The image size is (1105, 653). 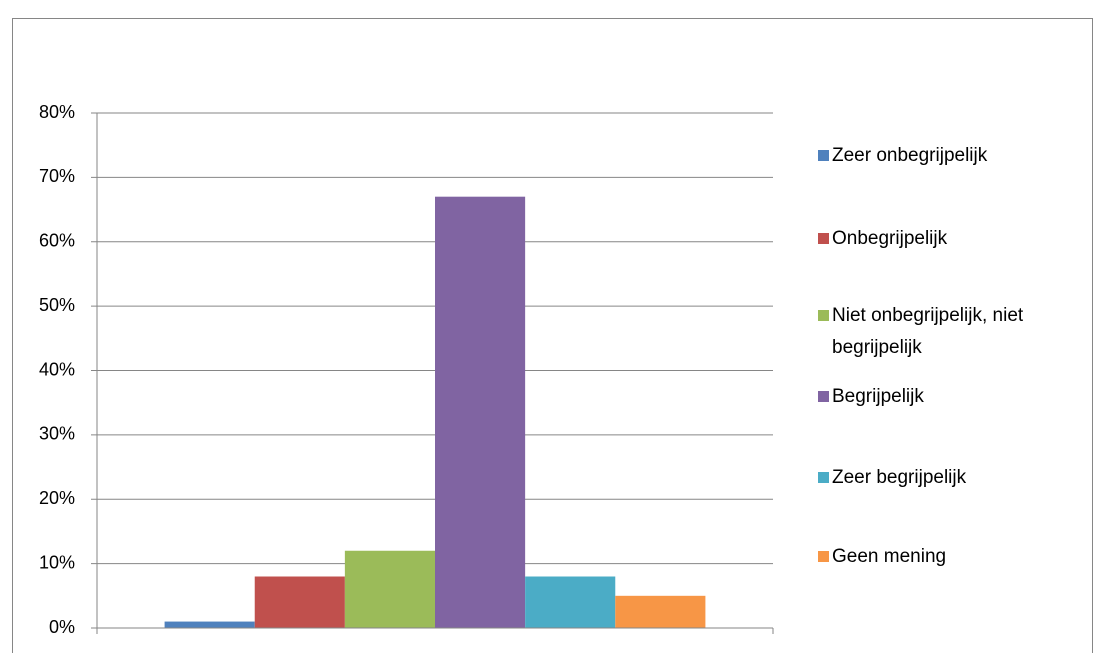 What do you see at coordinates (57, 498) in the screenshot?
I see `y-tick-label: 20%` at bounding box center [57, 498].